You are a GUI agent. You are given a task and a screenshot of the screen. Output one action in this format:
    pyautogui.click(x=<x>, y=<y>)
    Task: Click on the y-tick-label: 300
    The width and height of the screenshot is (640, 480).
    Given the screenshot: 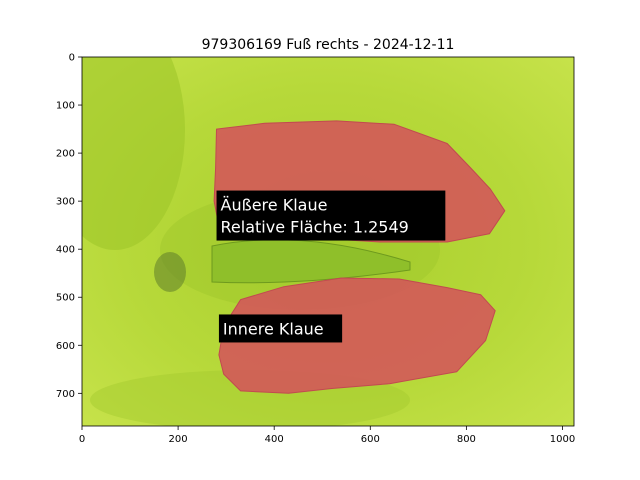 What is the action you would take?
    pyautogui.click(x=65, y=202)
    